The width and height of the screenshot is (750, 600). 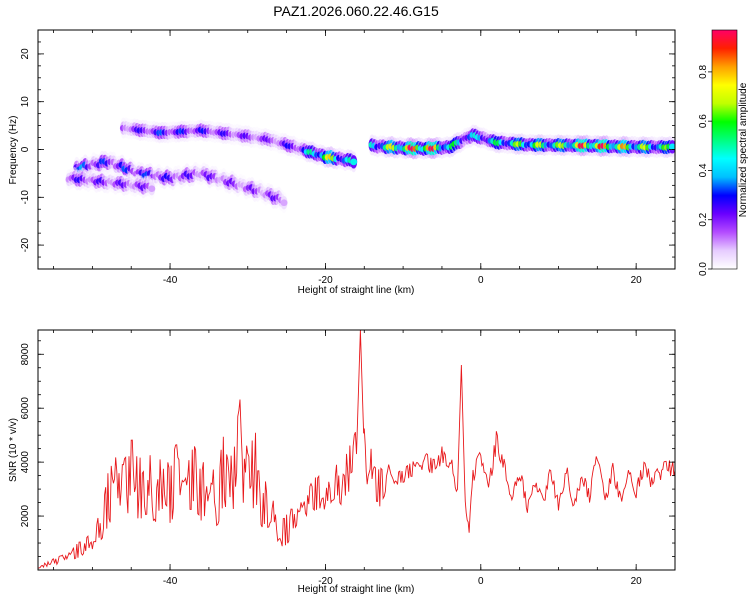 I want to click on colorbar-tick-label: 0.8, so click(x=703, y=71).